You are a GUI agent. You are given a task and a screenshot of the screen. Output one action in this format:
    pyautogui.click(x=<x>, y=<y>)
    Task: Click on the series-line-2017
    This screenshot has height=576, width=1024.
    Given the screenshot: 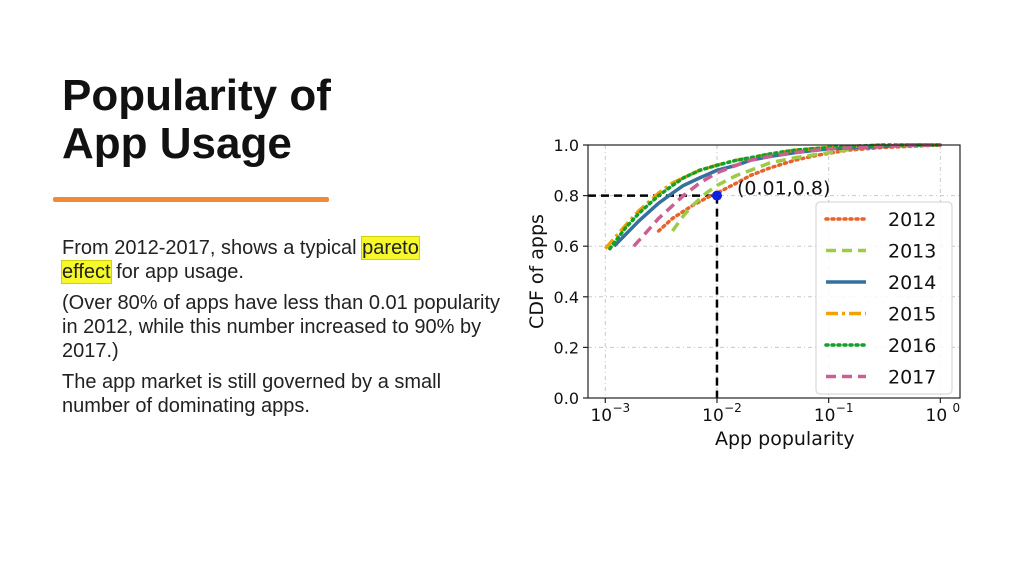 What is the action you would take?
    pyautogui.click(x=786, y=195)
    